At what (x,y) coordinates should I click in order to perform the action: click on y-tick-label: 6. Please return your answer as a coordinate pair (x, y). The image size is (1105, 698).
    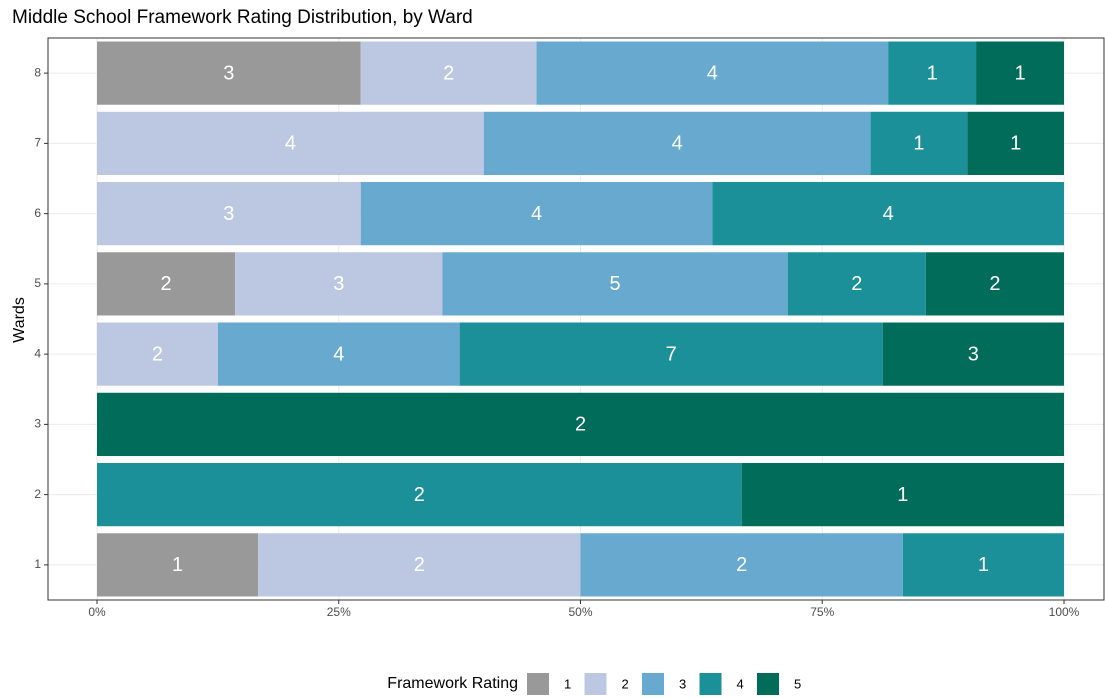
    Looking at the image, I should click on (37, 213).